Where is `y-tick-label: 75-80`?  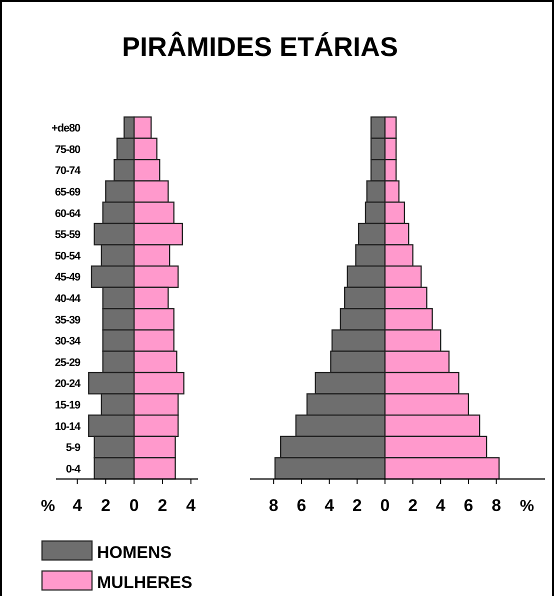
y-tick-label: 75-80 is located at coordinates (67, 150).